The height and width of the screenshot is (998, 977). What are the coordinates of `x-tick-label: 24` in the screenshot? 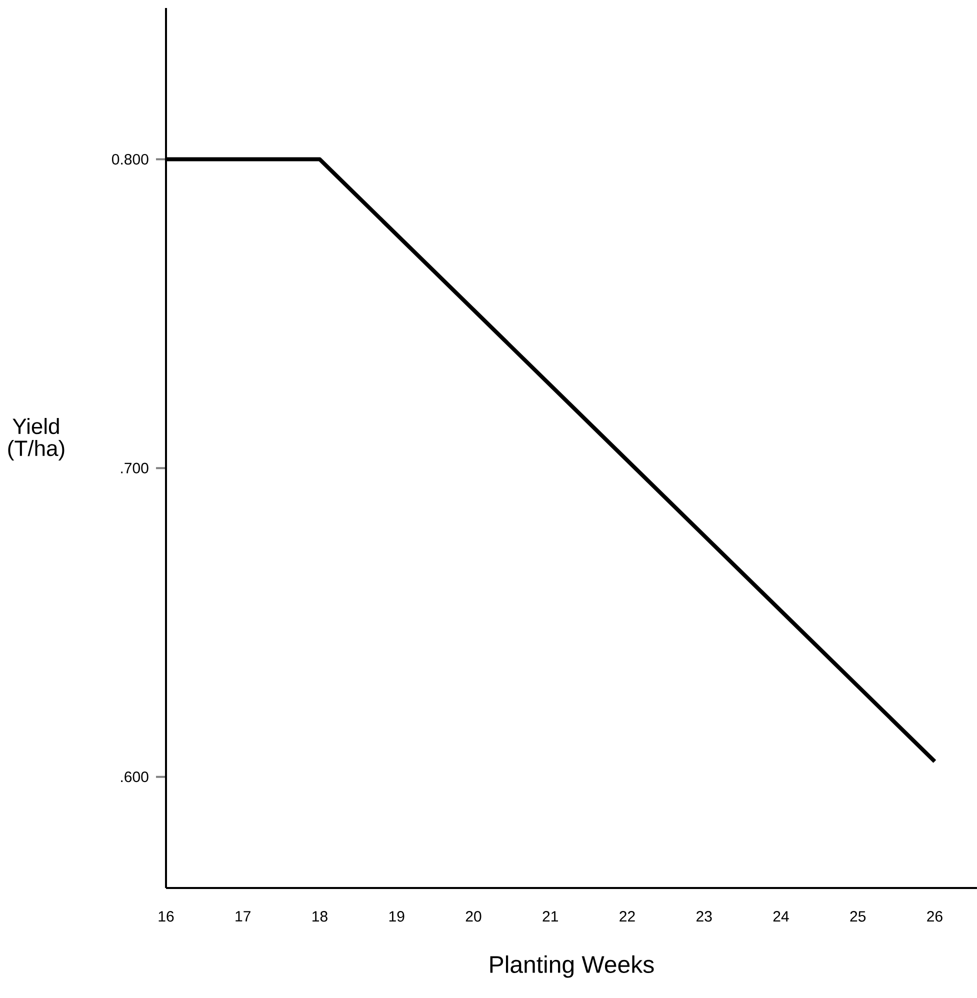 It's located at (781, 916).